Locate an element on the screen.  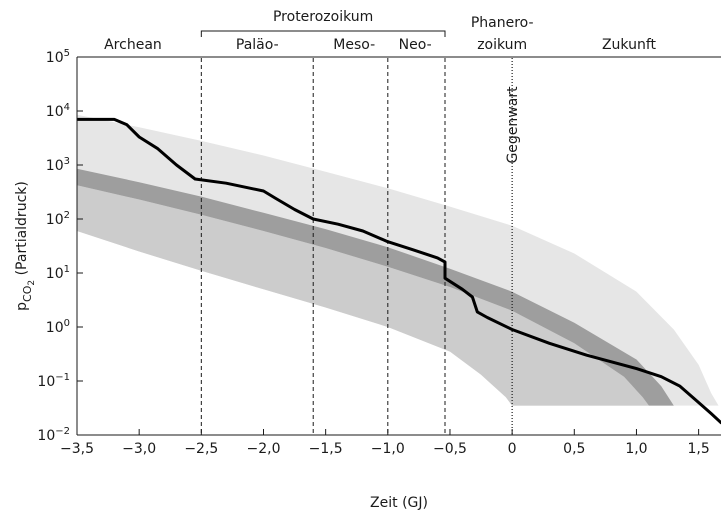
x-tick-label: 1,0 is located at coordinates (636, 449).